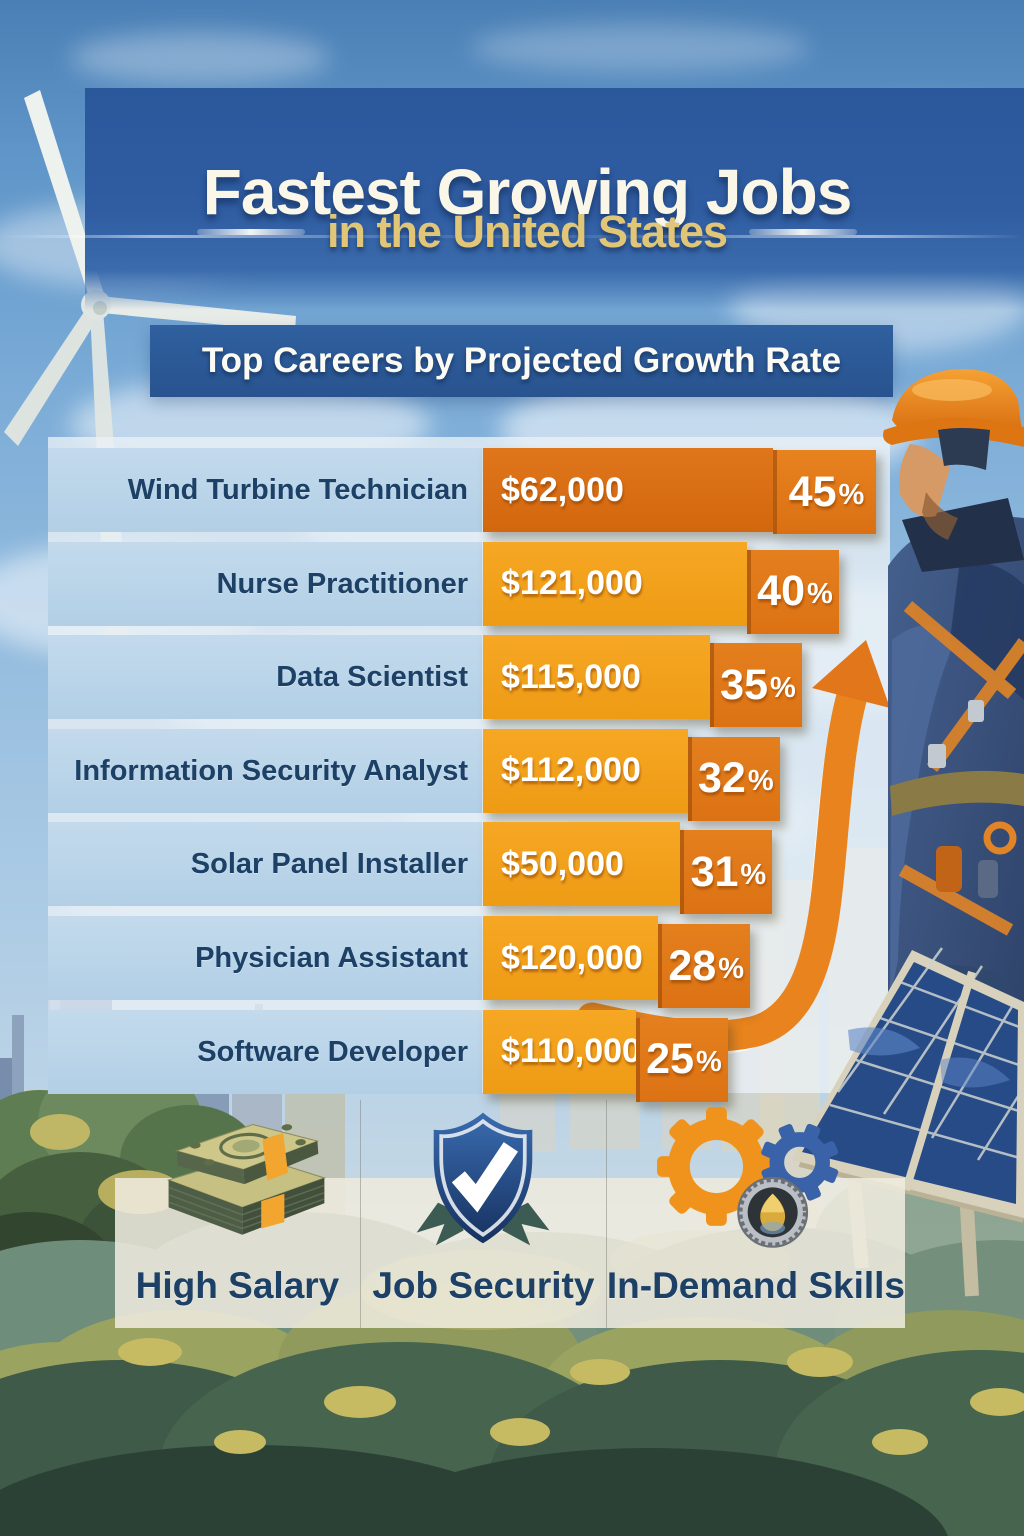 This screenshot has width=1024, height=1536. Describe the element at coordinates (483, 1179) in the screenshot. I see `shield-check-icon` at that location.